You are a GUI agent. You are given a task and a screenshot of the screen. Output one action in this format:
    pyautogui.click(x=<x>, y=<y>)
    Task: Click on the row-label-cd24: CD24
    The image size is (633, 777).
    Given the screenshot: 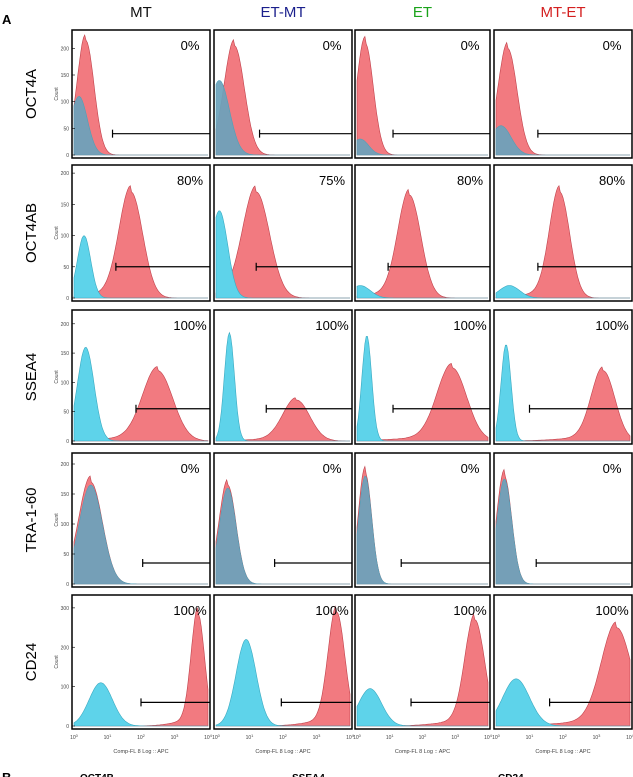 What is the action you would take?
    pyautogui.click(x=31, y=662)
    